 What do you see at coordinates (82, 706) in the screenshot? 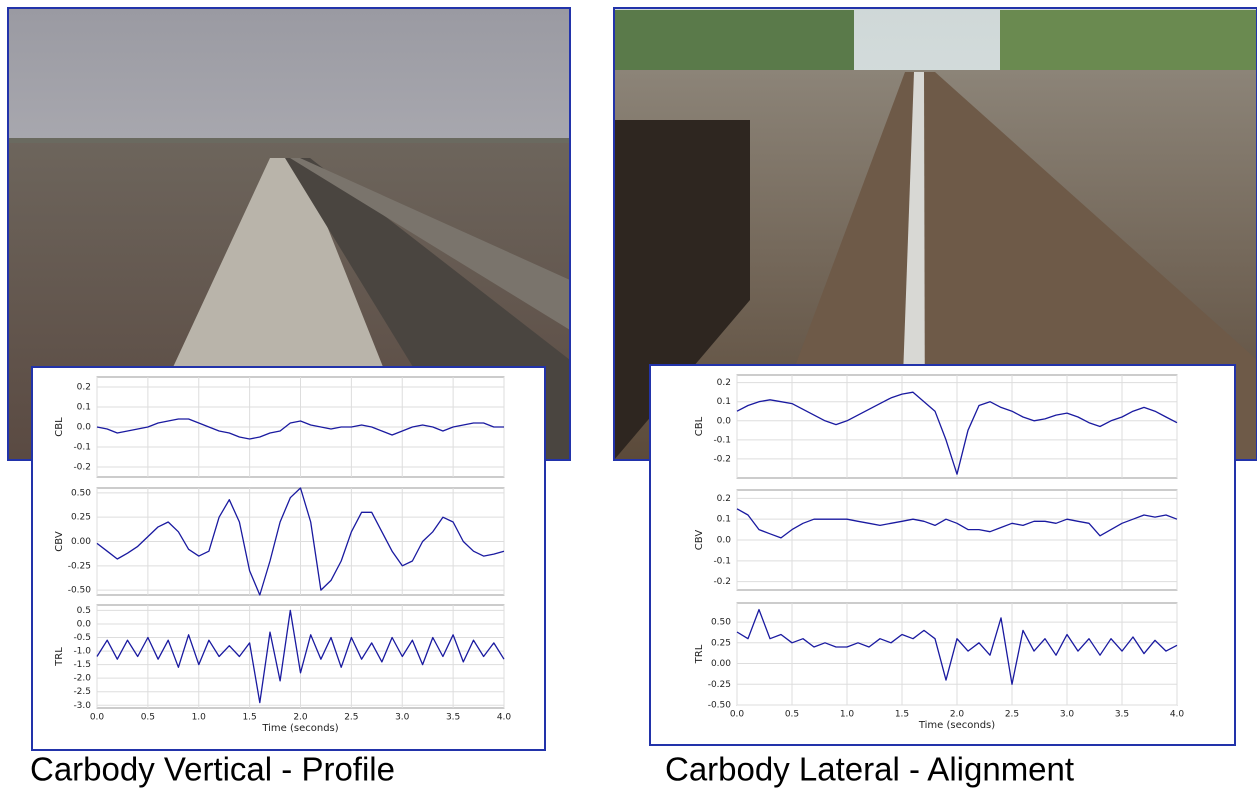
I see `y-tick-label: -3.0` at bounding box center [82, 706].